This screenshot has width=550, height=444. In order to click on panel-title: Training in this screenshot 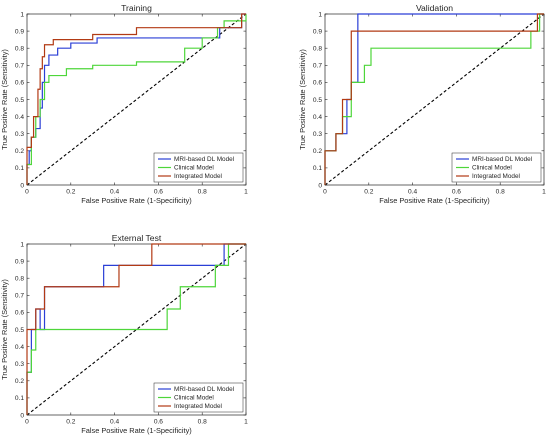, I will do `click(136, 8)`.